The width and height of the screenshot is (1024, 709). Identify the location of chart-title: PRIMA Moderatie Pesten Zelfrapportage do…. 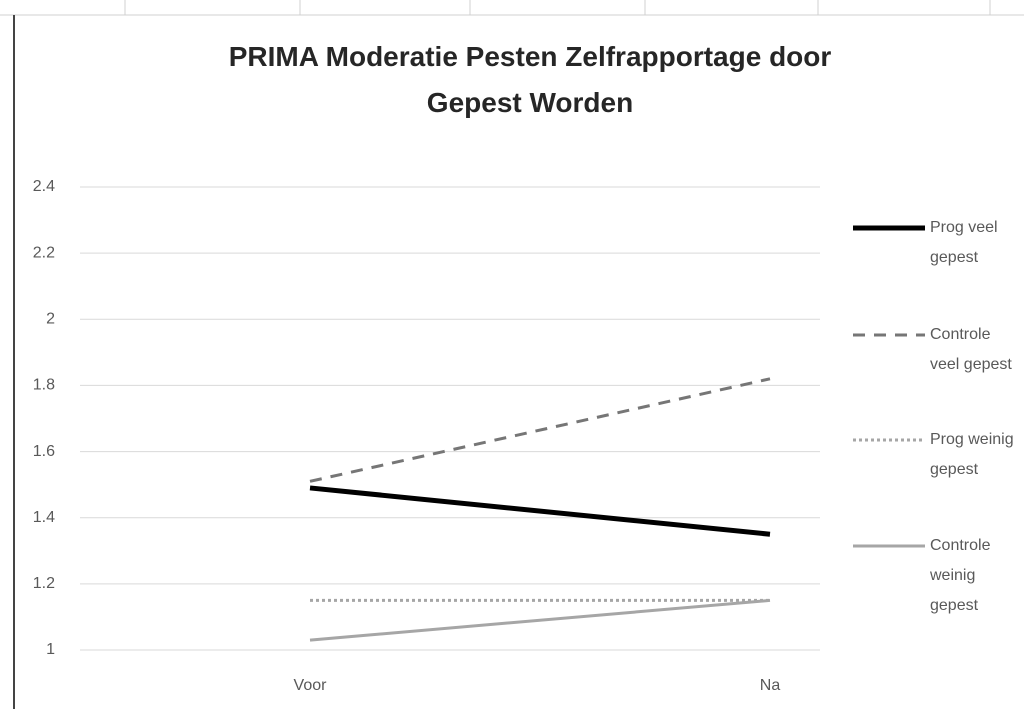
(530, 79).